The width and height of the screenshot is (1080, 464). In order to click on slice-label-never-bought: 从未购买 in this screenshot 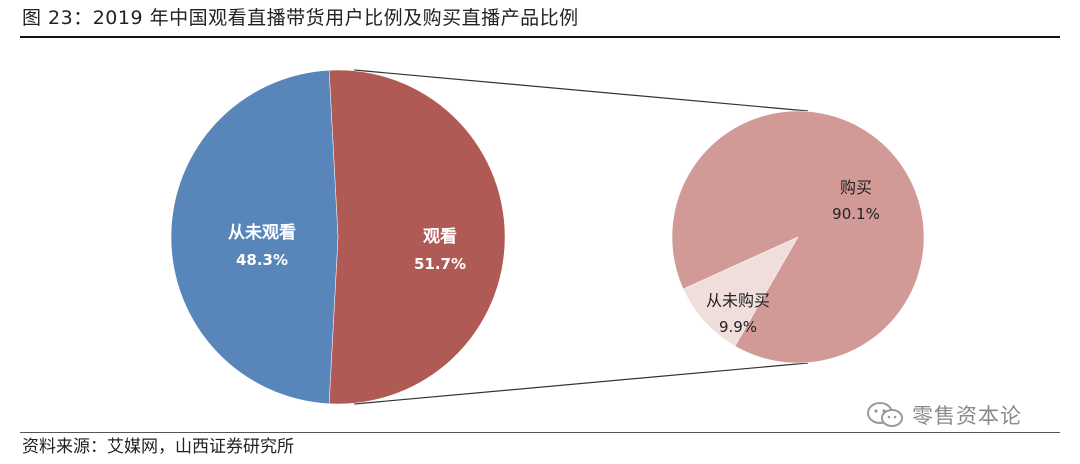, I will do `click(738, 300)`.